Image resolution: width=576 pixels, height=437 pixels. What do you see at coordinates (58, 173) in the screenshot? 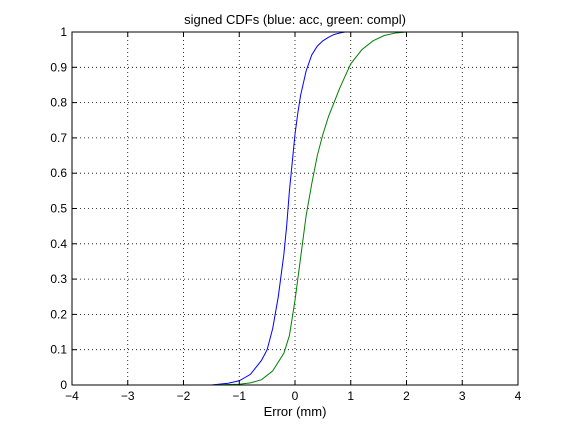
I see `y-tick-label: 0.6` at bounding box center [58, 173].